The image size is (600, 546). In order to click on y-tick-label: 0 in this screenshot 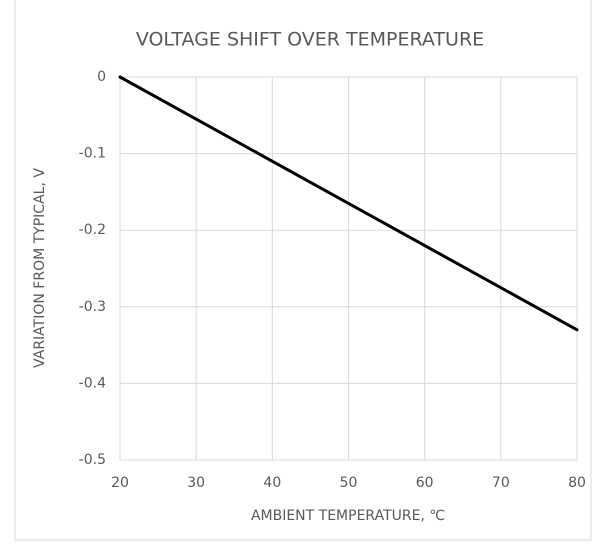, I will do `click(101, 77)`.